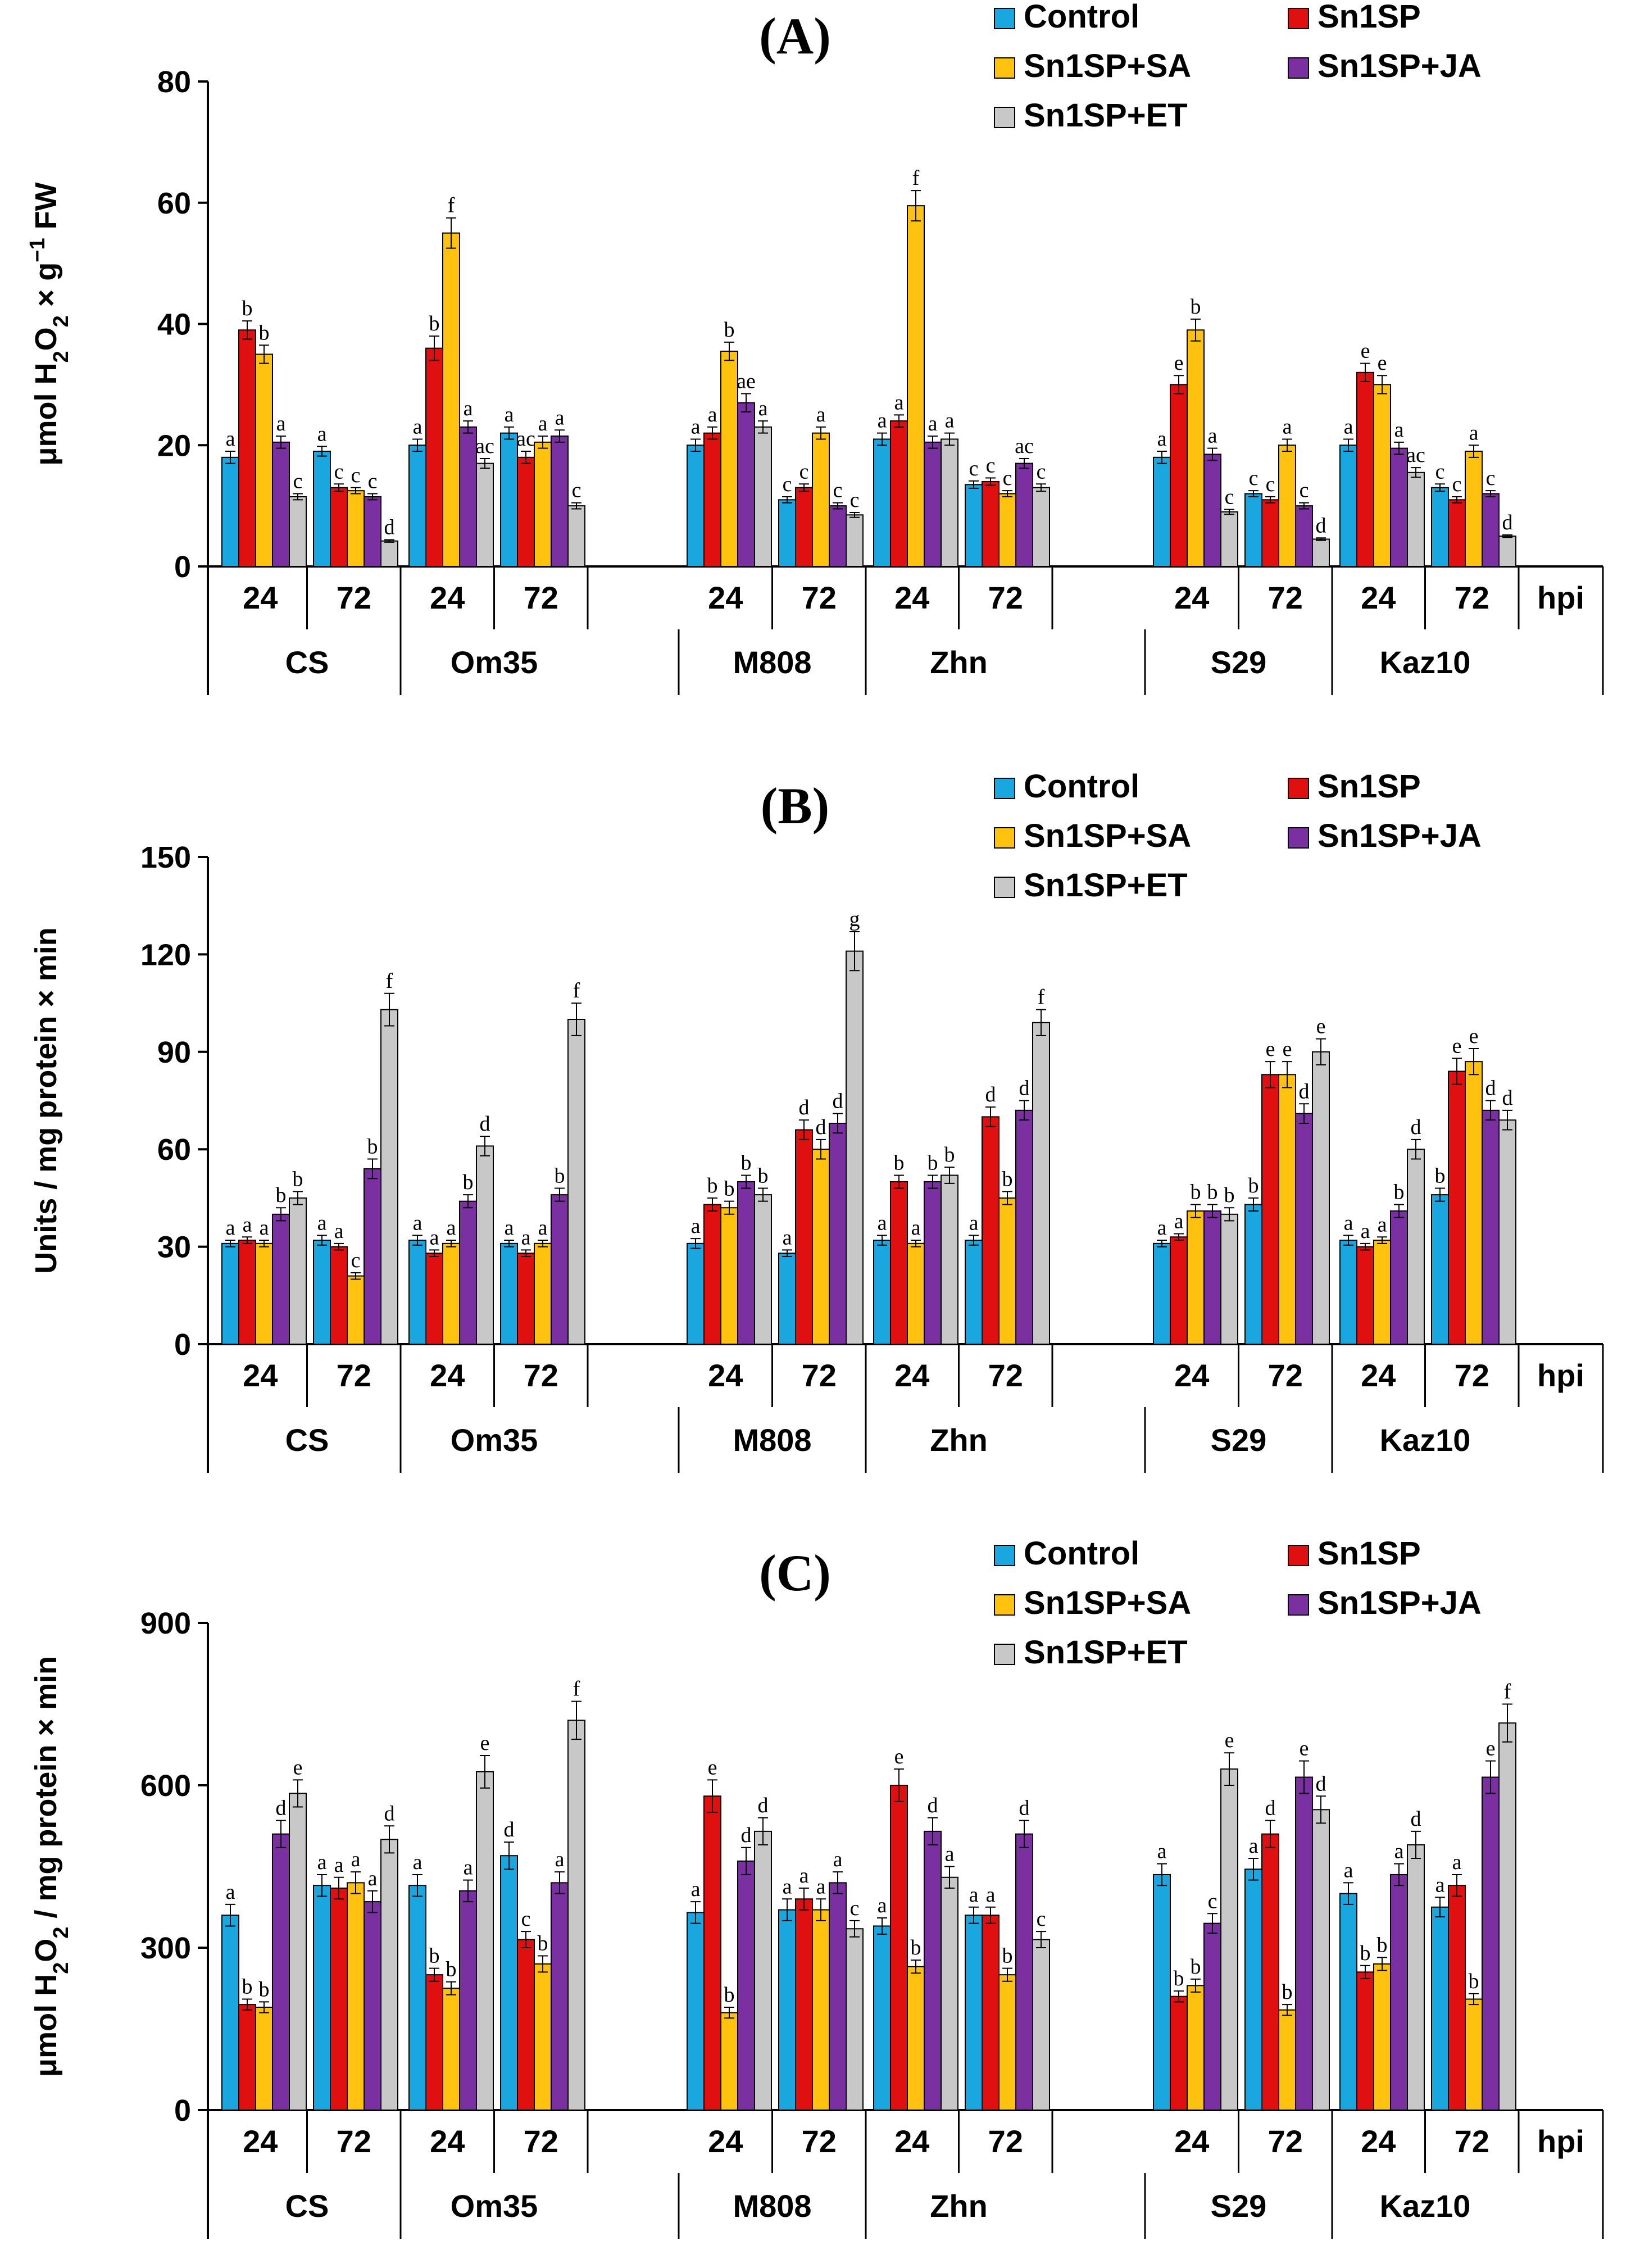 This screenshot has height=2268, width=1631. Describe the element at coordinates (855, 920) in the screenshot. I see `significance-letter: g` at that location.